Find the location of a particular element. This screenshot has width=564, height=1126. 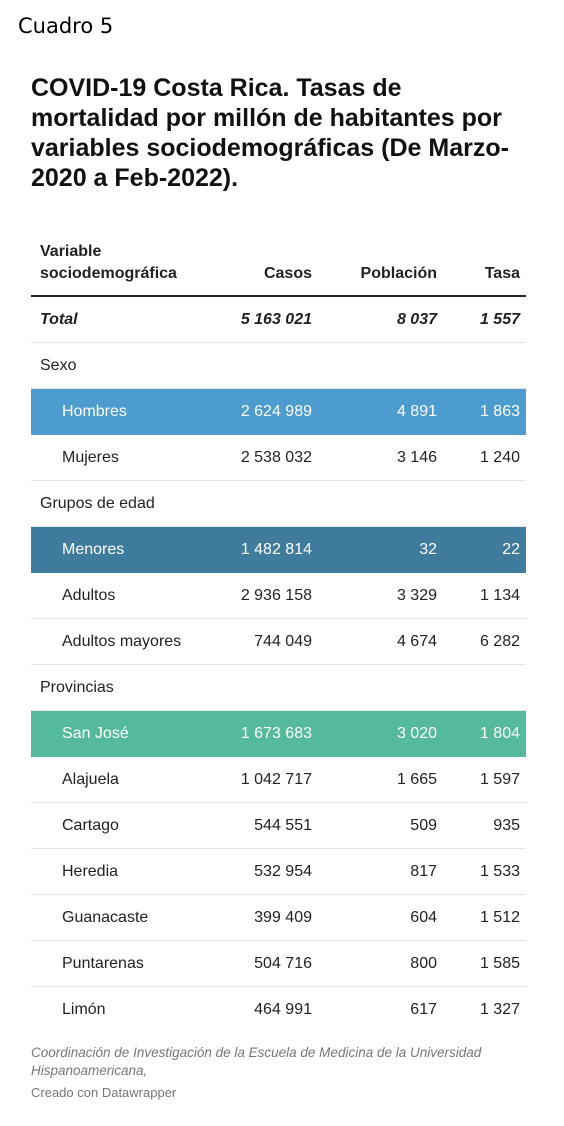

cell-casos: 399 409 is located at coordinates (266, 917).